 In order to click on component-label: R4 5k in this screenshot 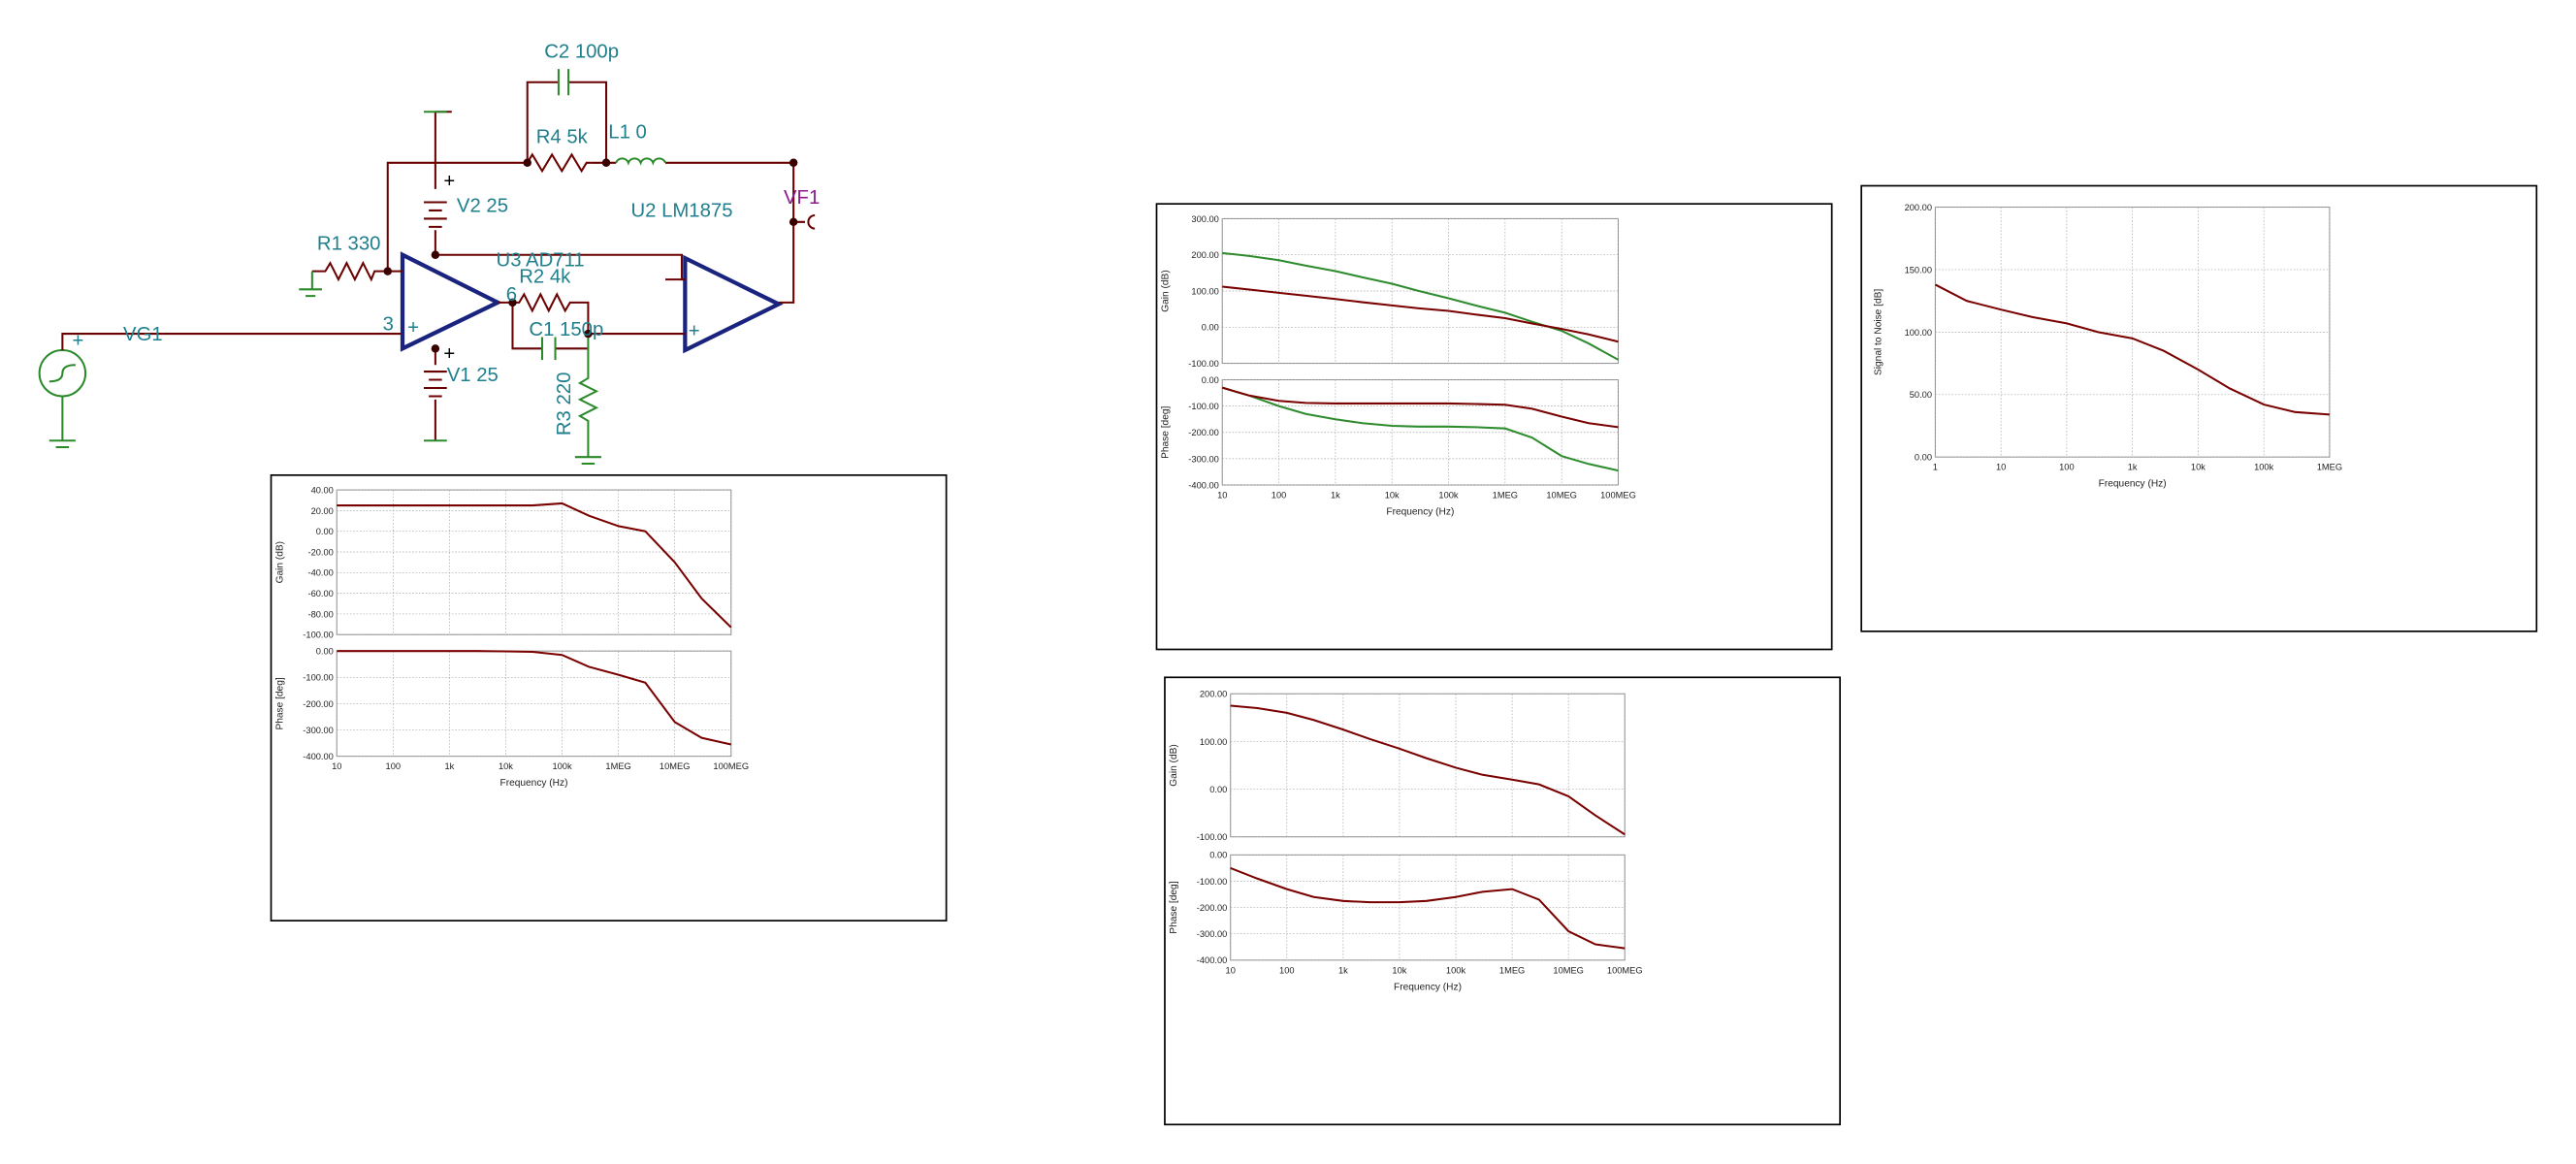, I will do `click(562, 136)`.